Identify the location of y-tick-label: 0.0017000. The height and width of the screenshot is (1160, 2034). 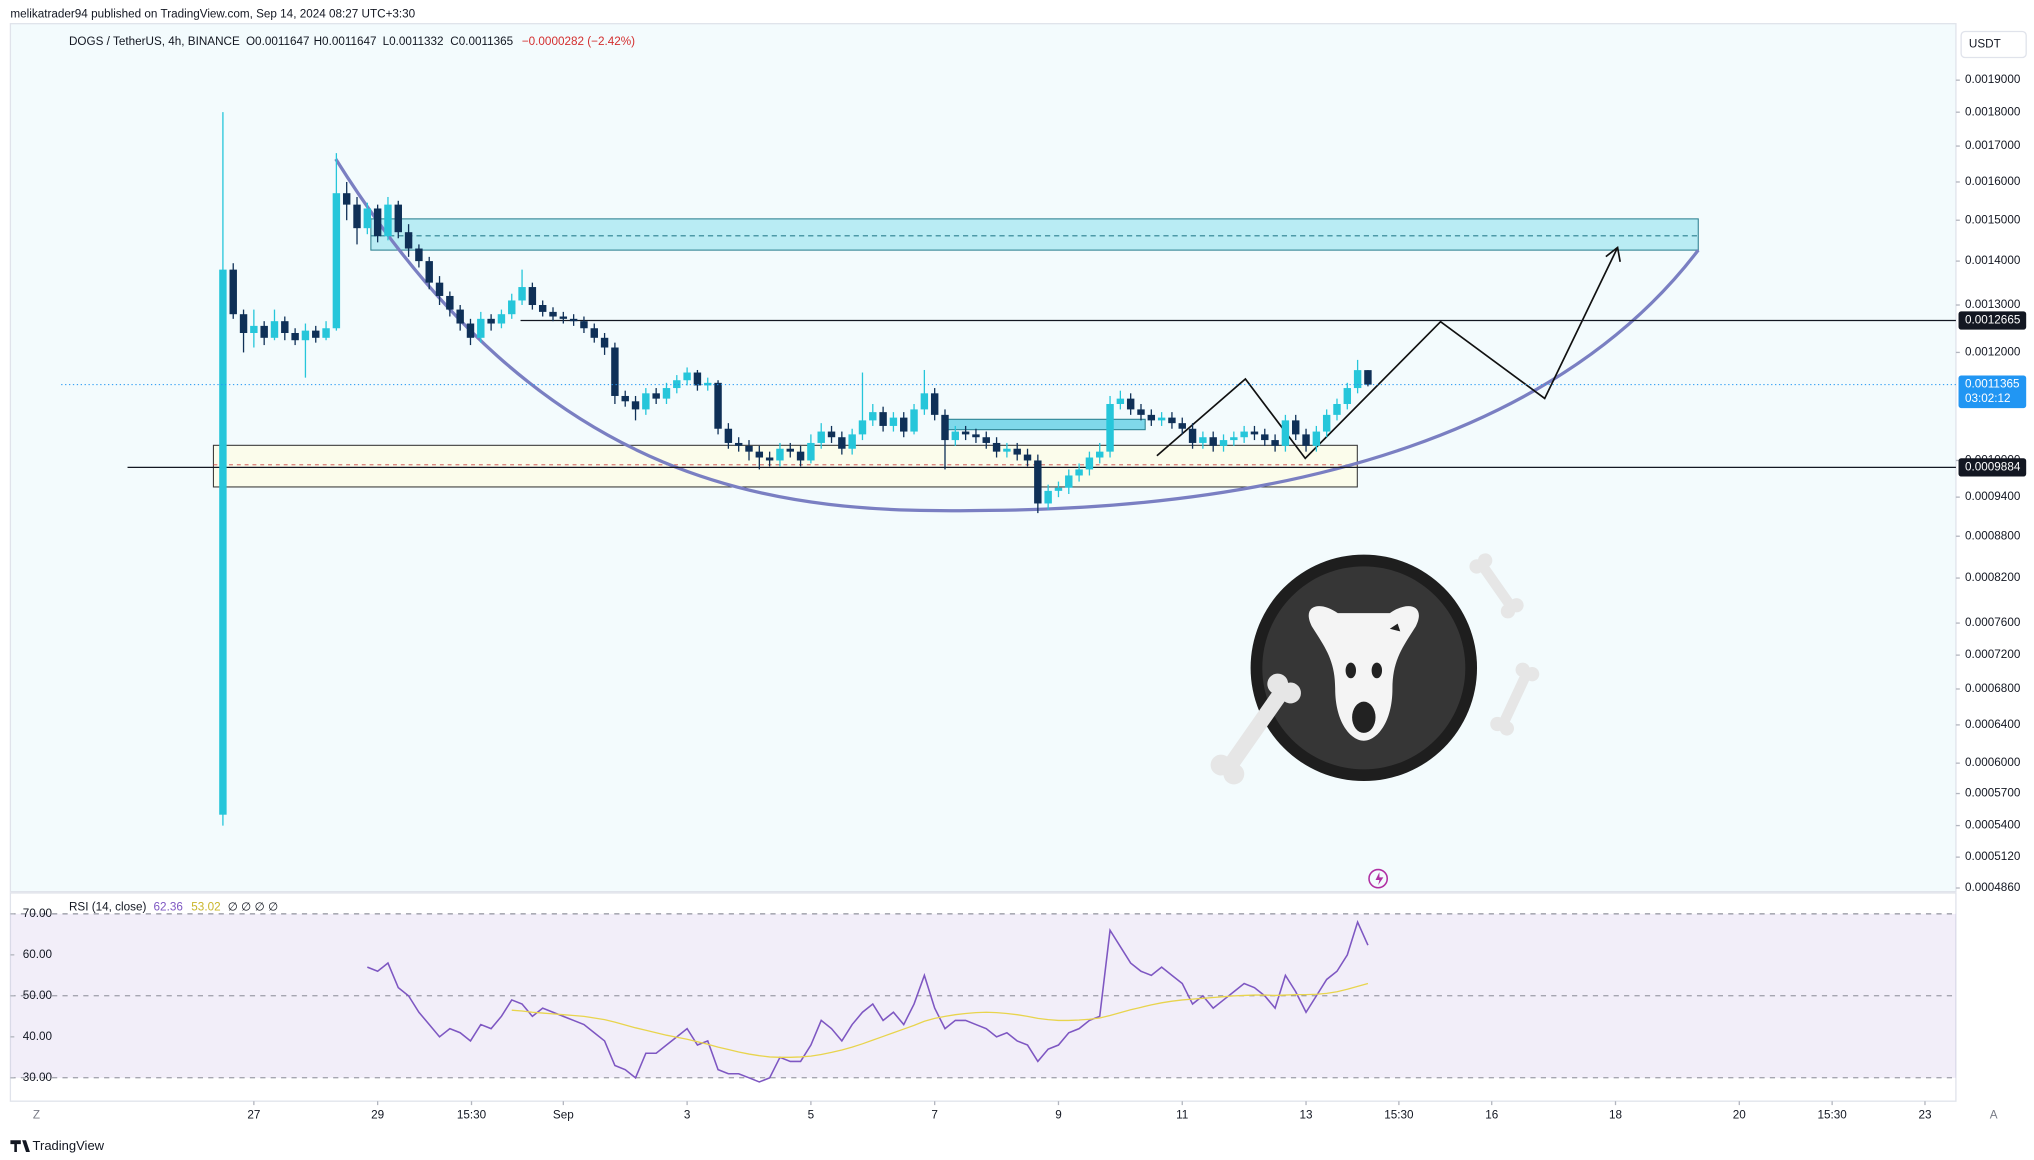
(1993, 145).